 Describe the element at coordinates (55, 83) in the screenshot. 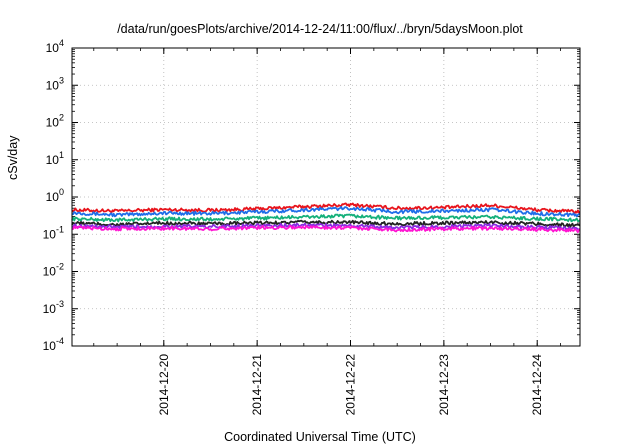

I see `y-tick-label: 10³` at that location.